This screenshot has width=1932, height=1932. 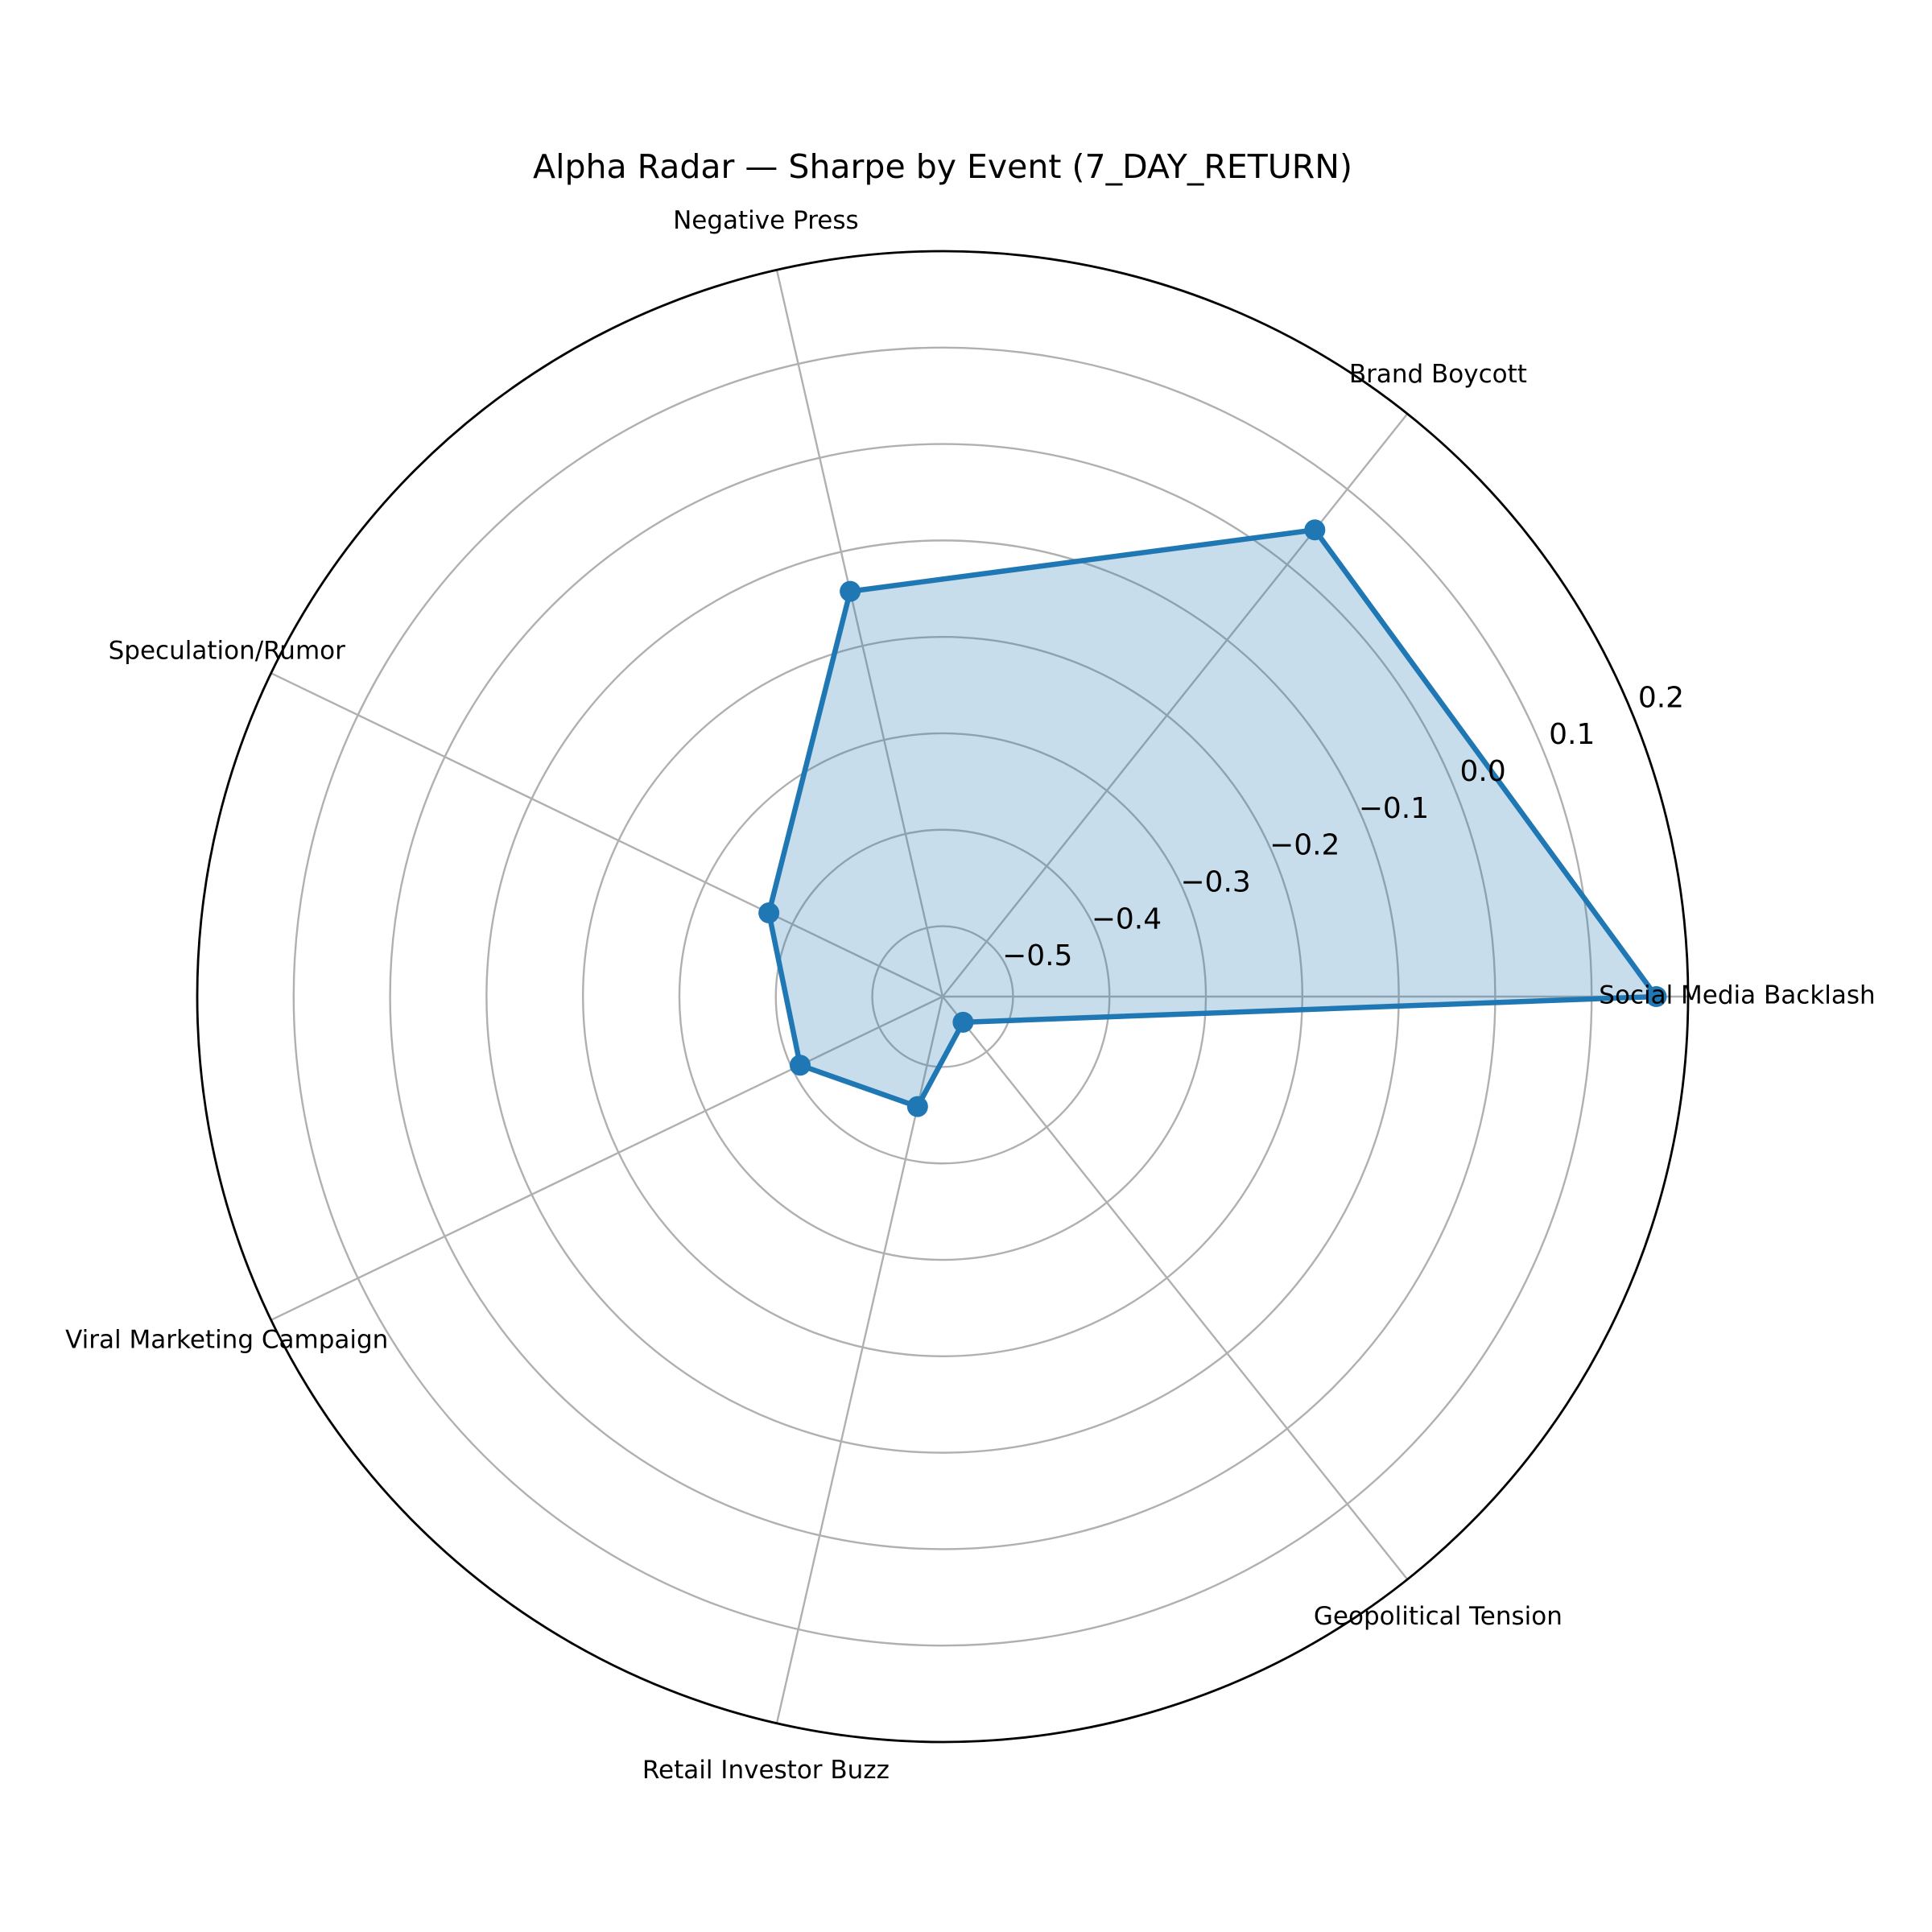 I want to click on r-tick-label: −0.1, so click(x=1394, y=808).